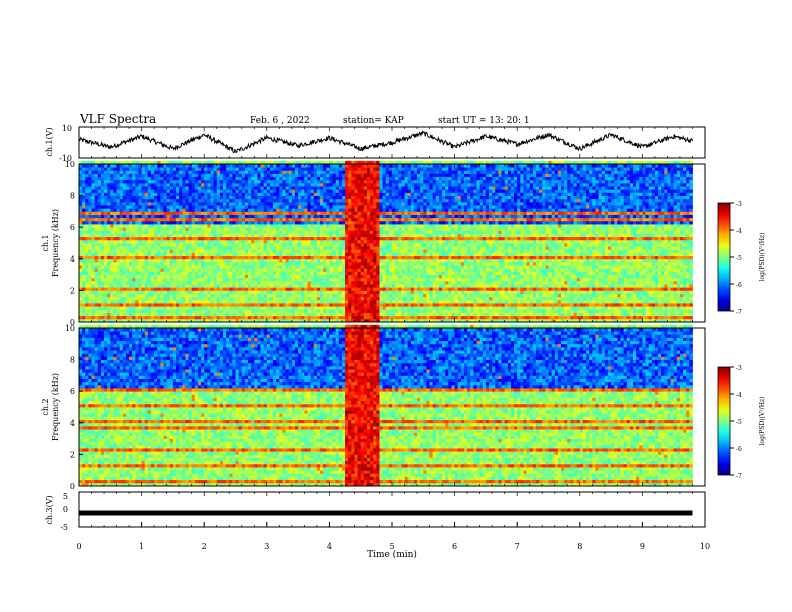 The width and height of the screenshot is (792, 612). I want to click on ch1-ylabel: ch.1(V), so click(49, 141).